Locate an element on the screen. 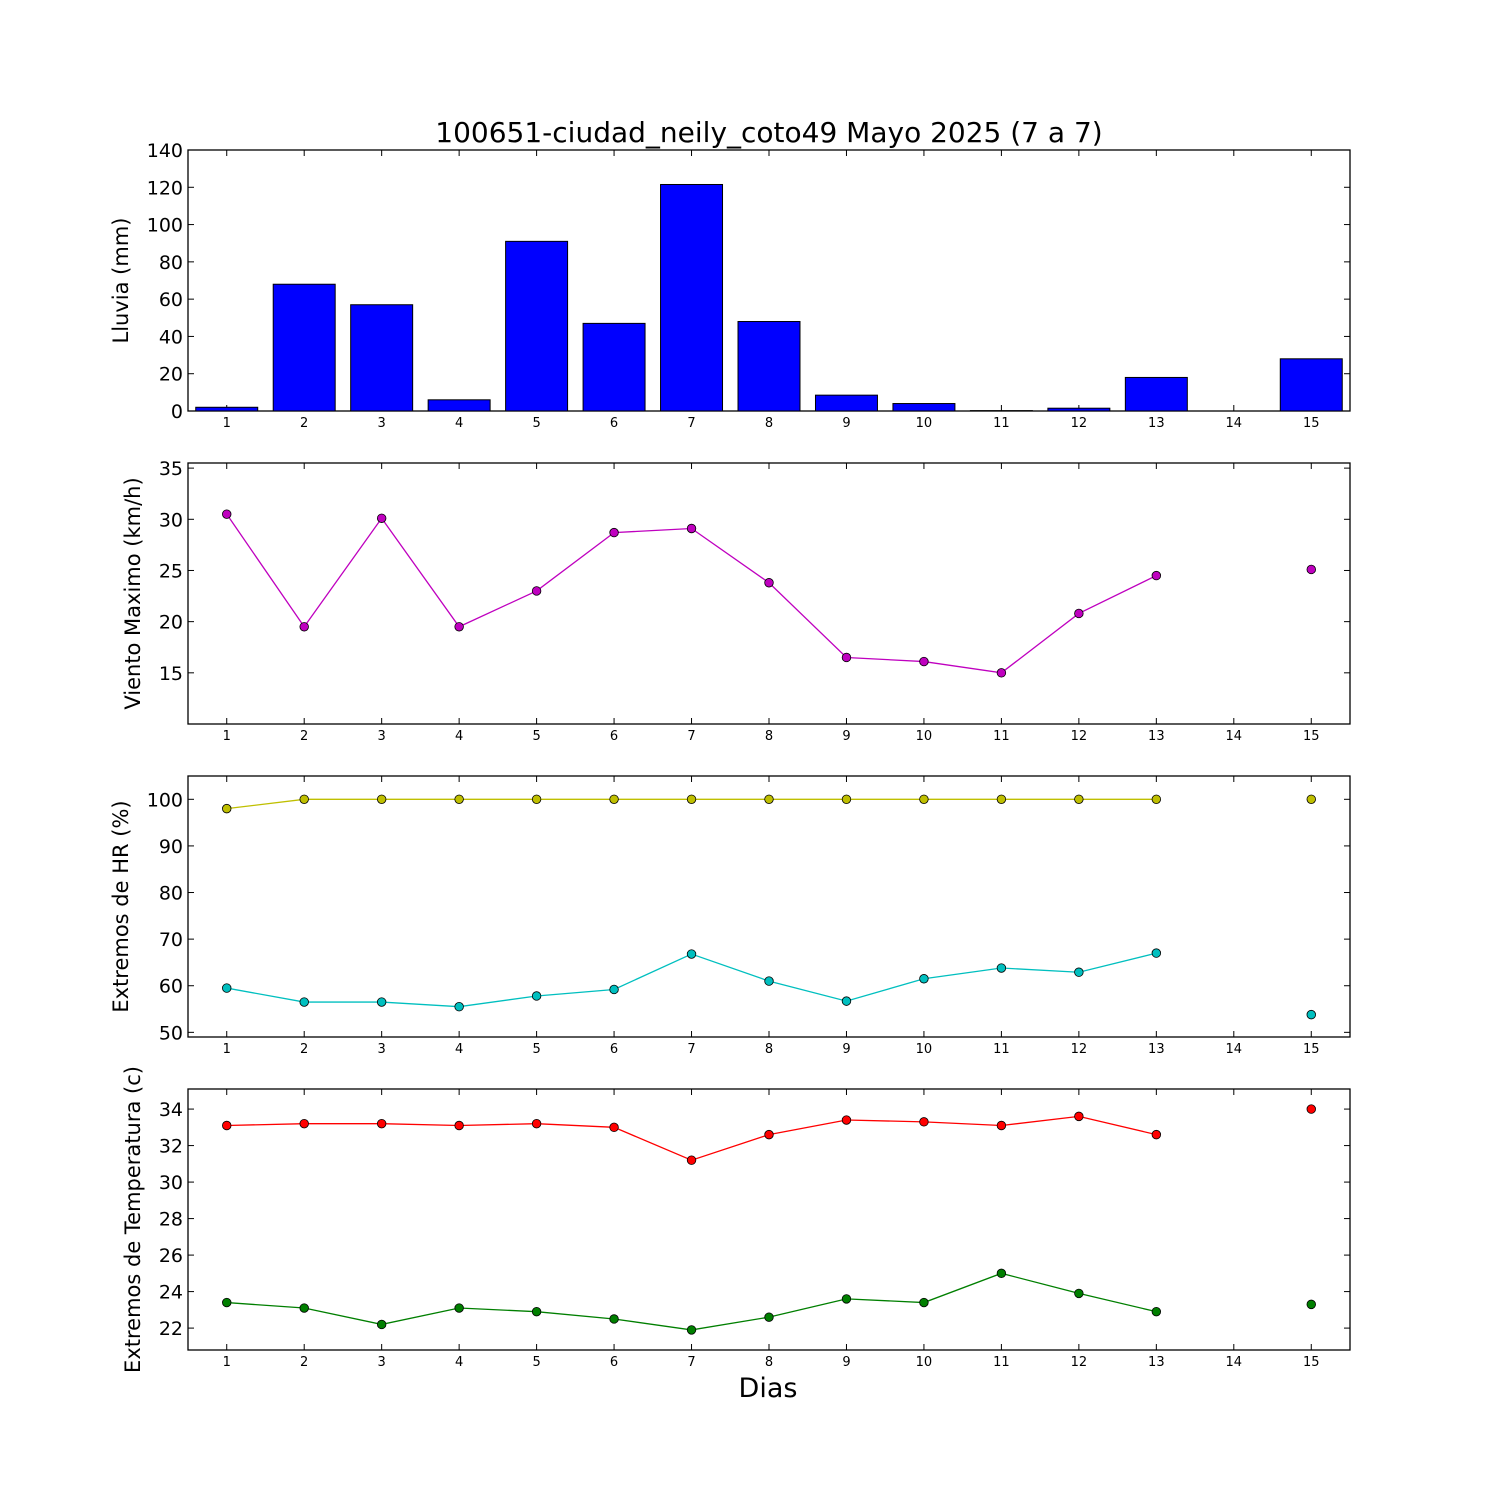 The height and width of the screenshot is (1500, 1500). y-tick-label: 24 is located at coordinates (171, 1293).